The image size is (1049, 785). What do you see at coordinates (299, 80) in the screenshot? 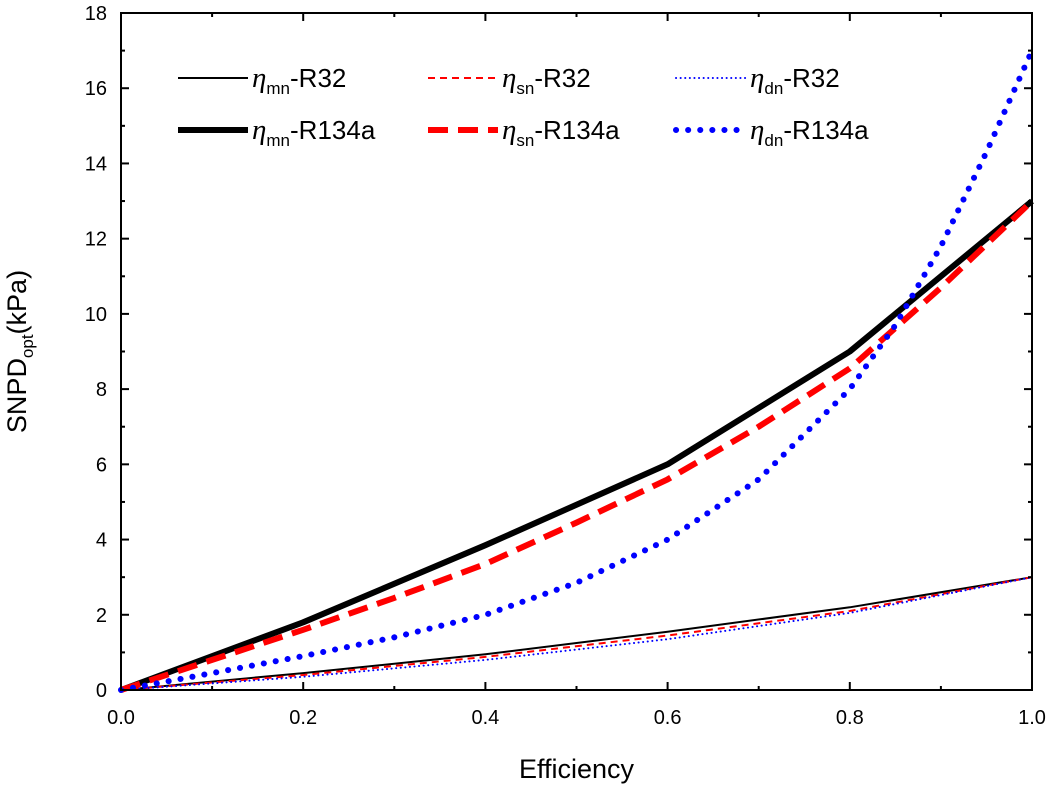
I see `legend-label-mn-r32: ηmn-R32` at bounding box center [299, 80].